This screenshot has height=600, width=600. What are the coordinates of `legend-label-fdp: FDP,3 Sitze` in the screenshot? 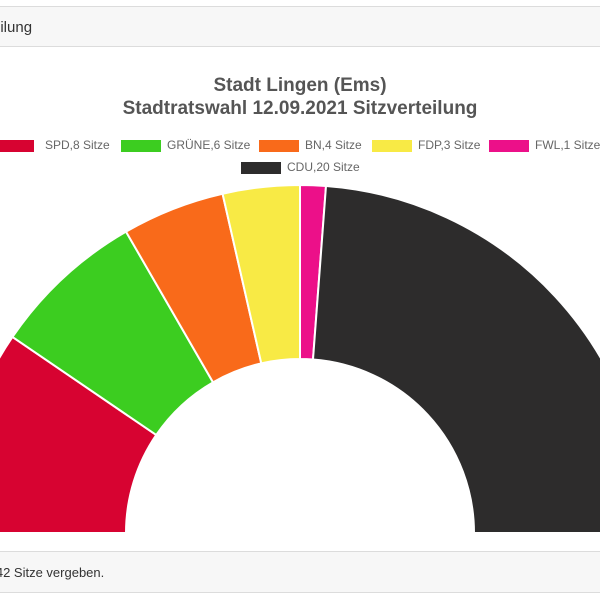 It's located at (449, 145).